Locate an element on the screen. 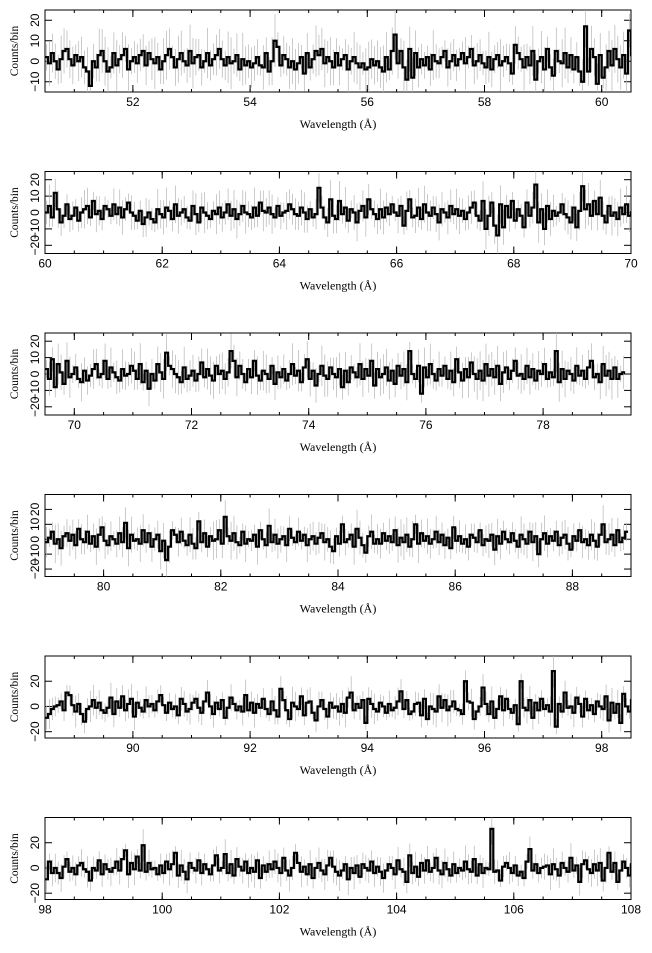 The width and height of the screenshot is (652, 953). x-tick-label: 78 is located at coordinates (543, 425).